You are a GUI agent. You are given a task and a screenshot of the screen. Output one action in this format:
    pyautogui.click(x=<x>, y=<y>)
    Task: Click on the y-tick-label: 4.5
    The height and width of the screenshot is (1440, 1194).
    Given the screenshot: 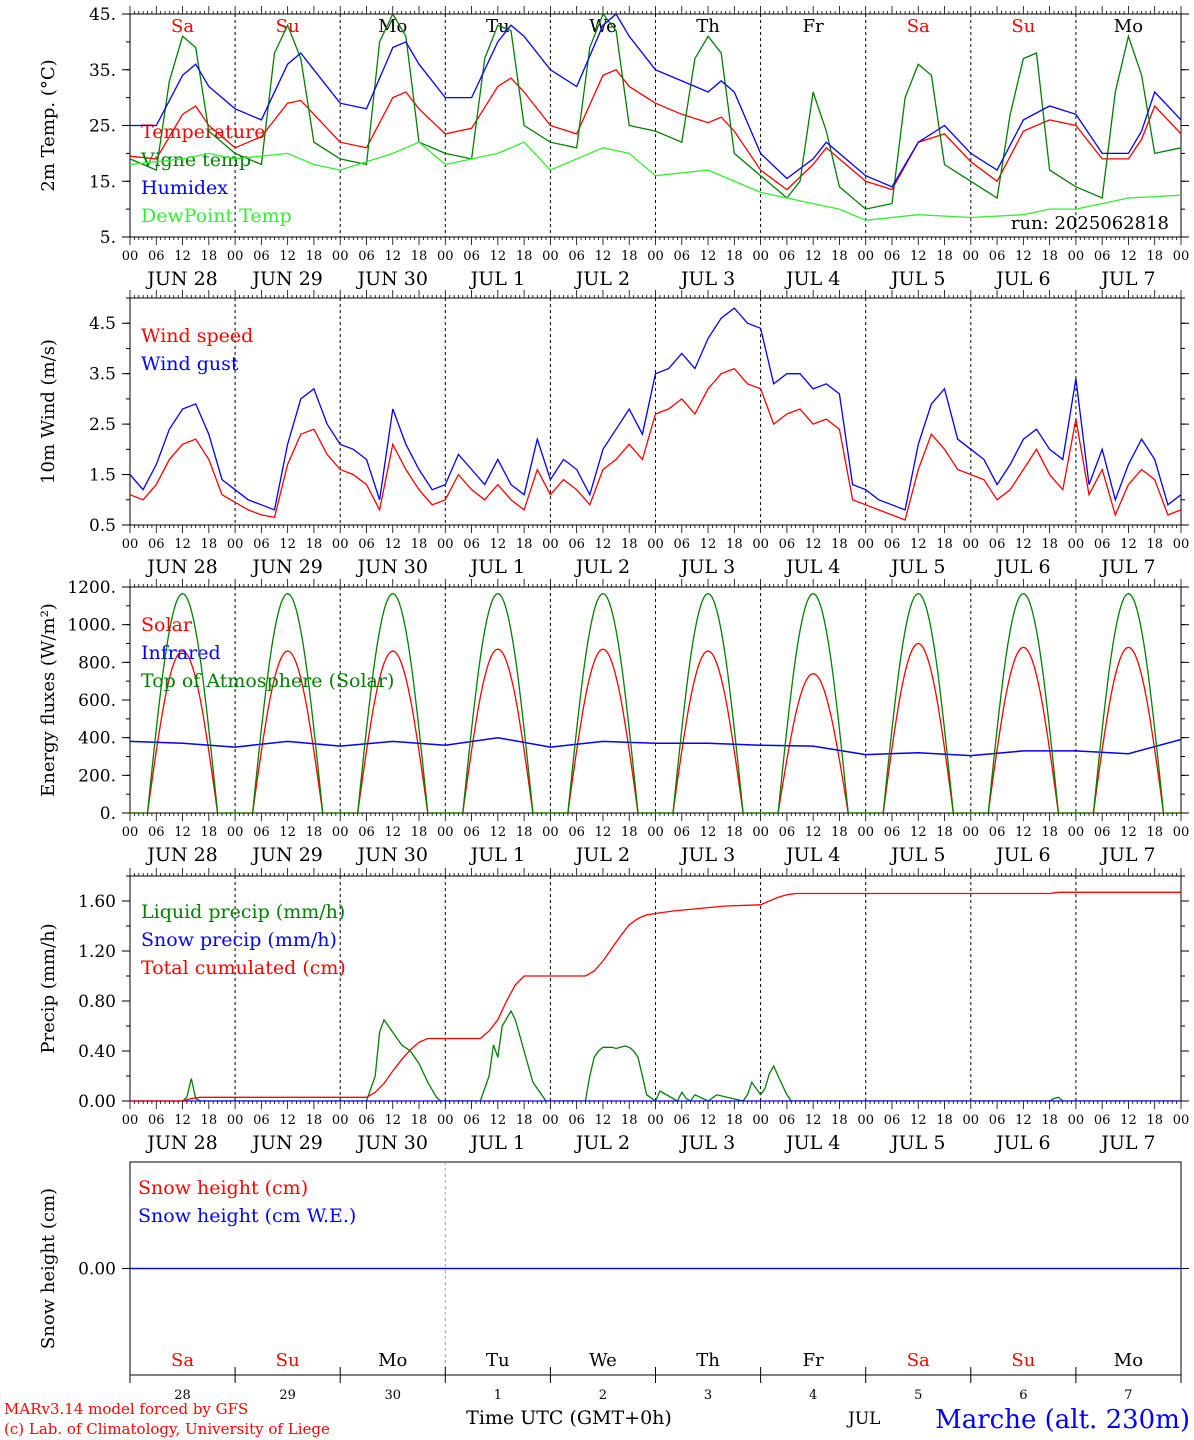 What is the action you would take?
    pyautogui.click(x=102, y=324)
    